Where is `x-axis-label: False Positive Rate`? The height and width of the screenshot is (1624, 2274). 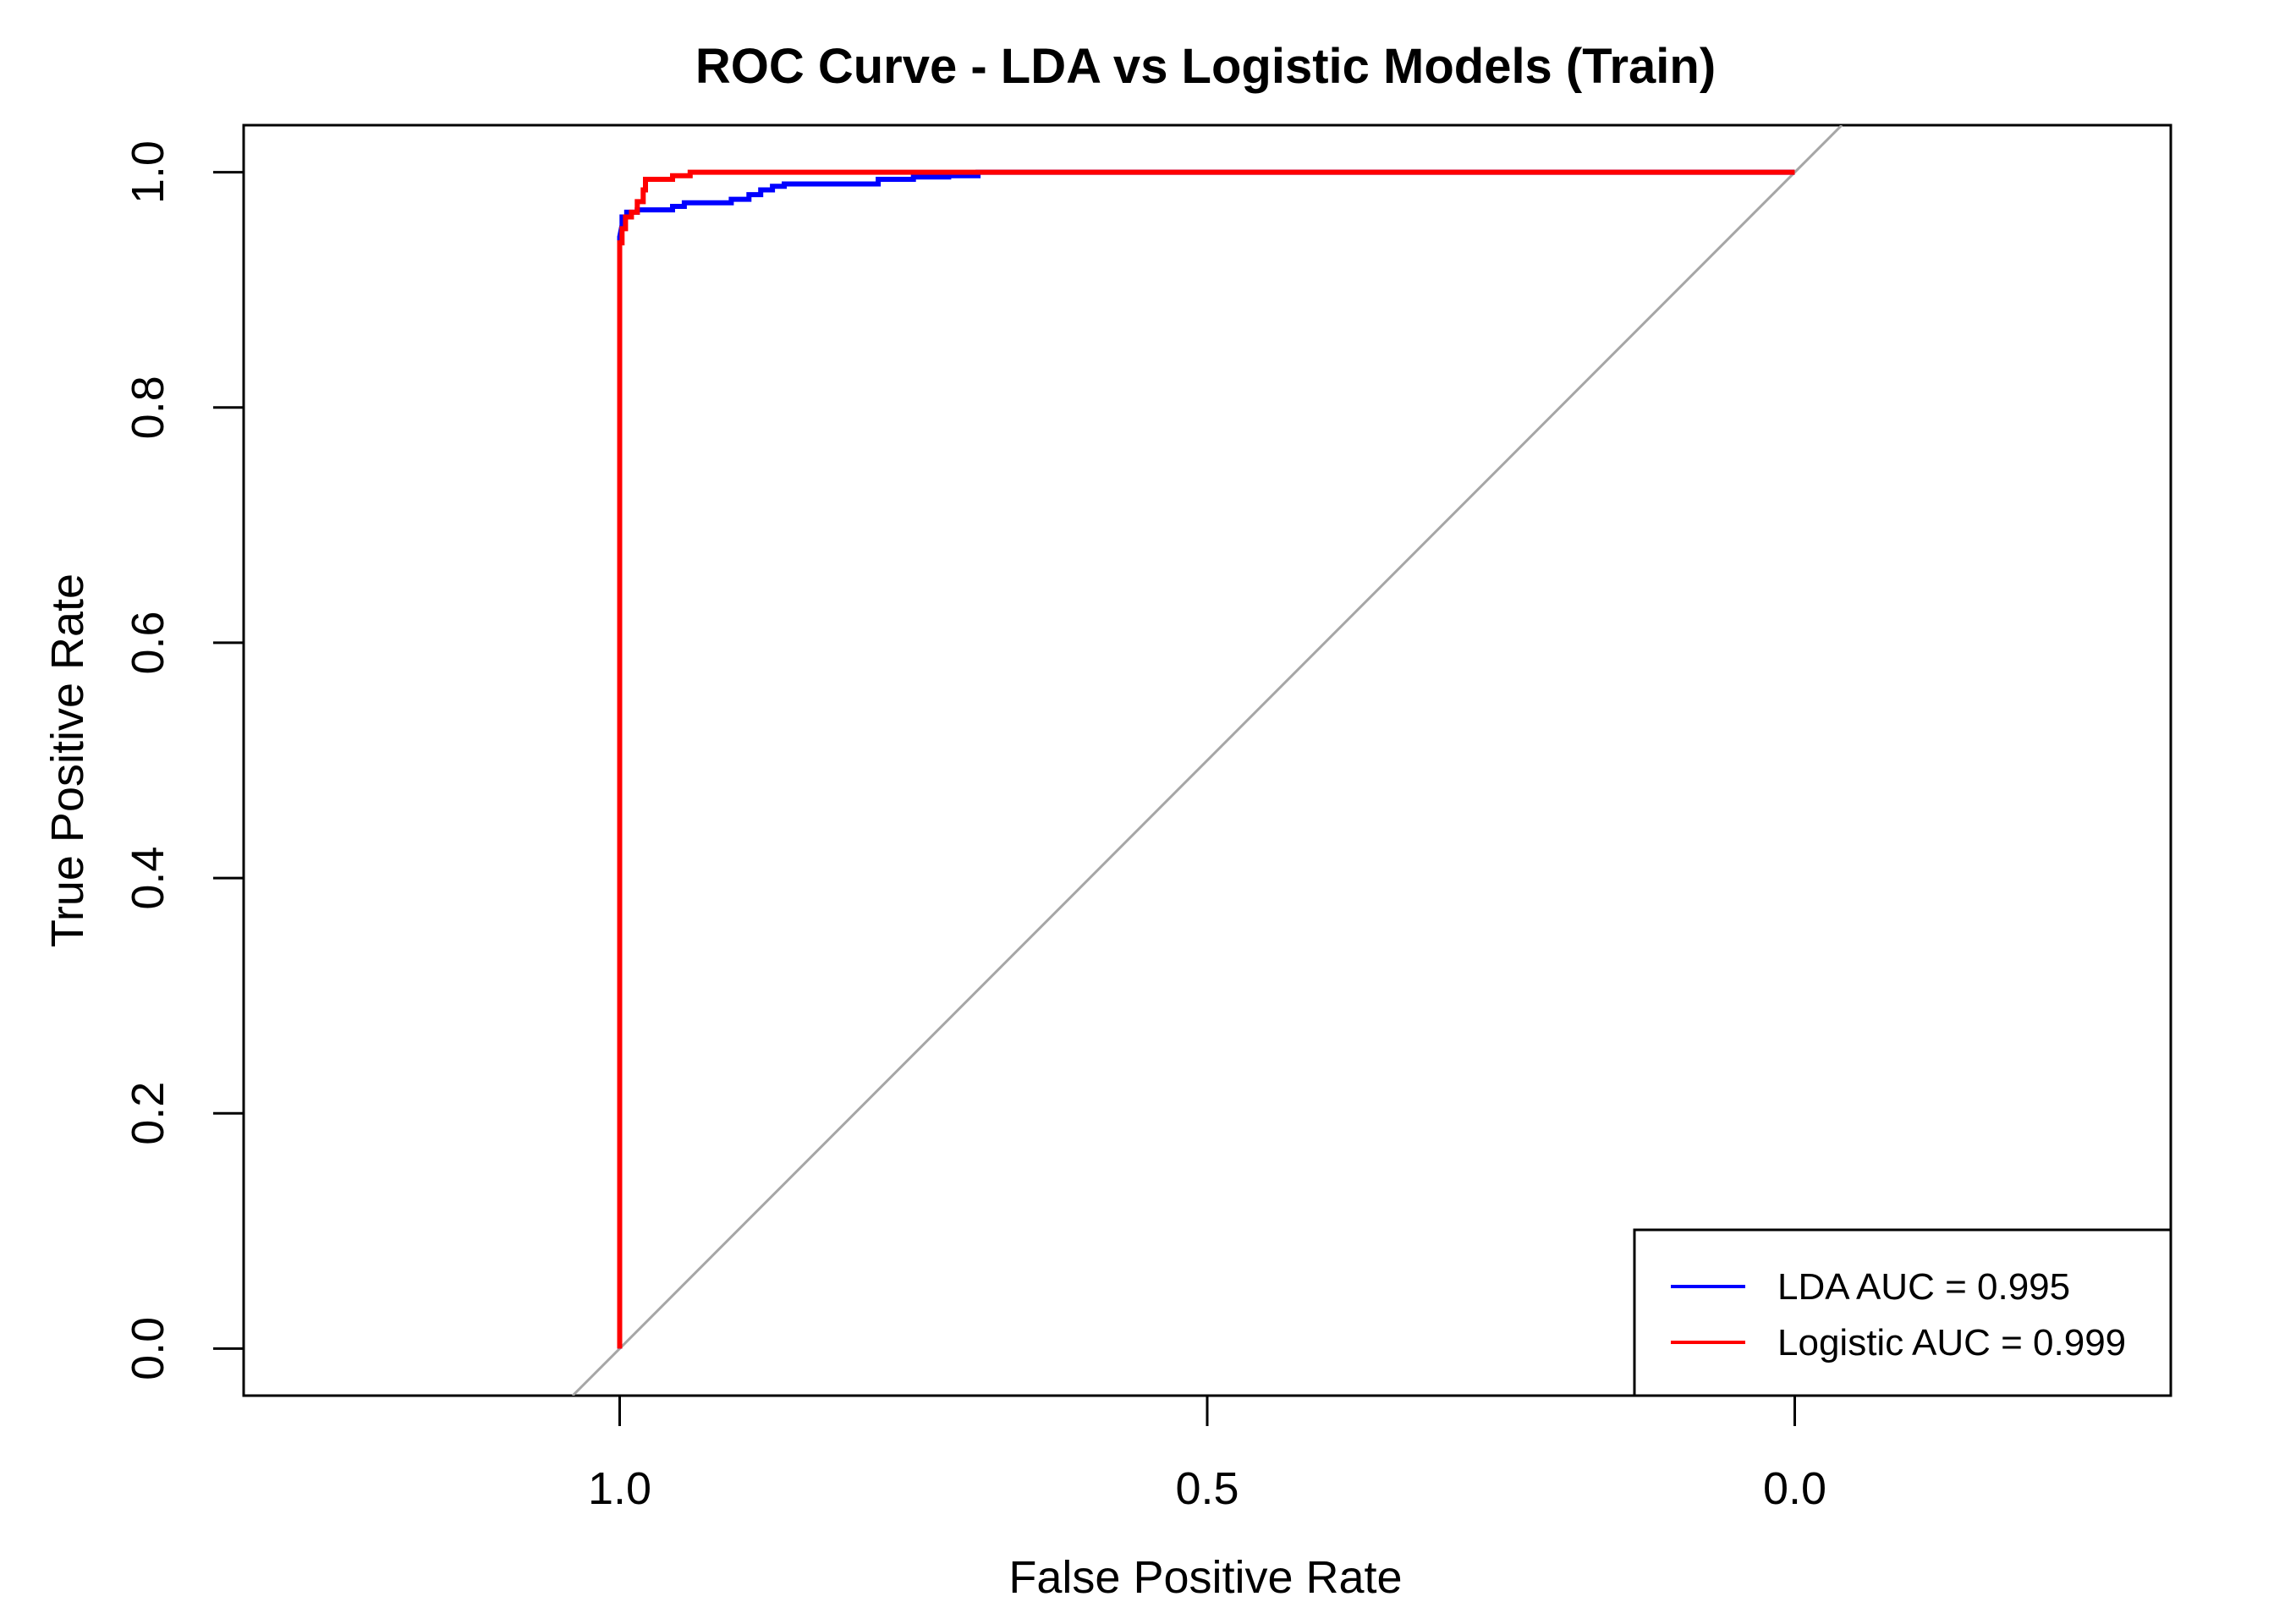 x-axis-label: False Positive Rate is located at coordinates (1205, 1577).